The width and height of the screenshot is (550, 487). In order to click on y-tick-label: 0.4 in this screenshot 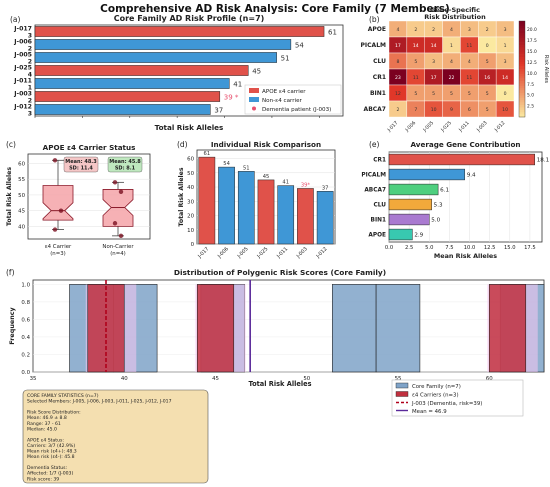, I will do `click(25, 338)`.